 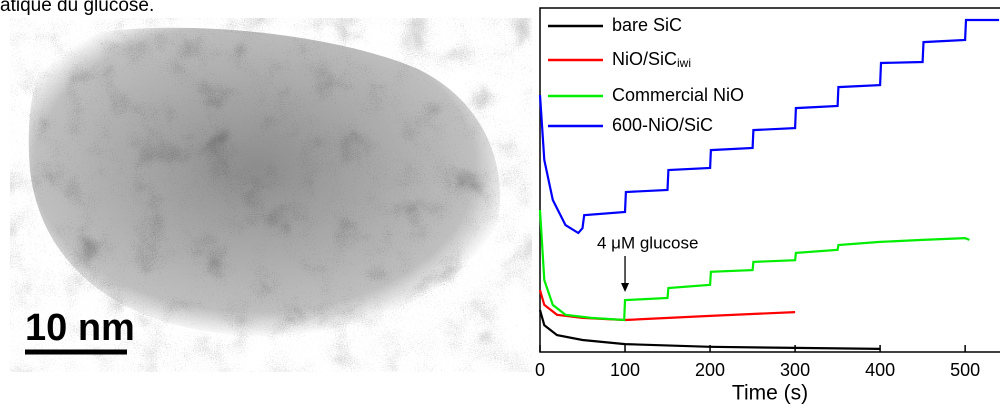 I want to click on legend-label: NiO/SiCiwi, so click(x=651, y=59).